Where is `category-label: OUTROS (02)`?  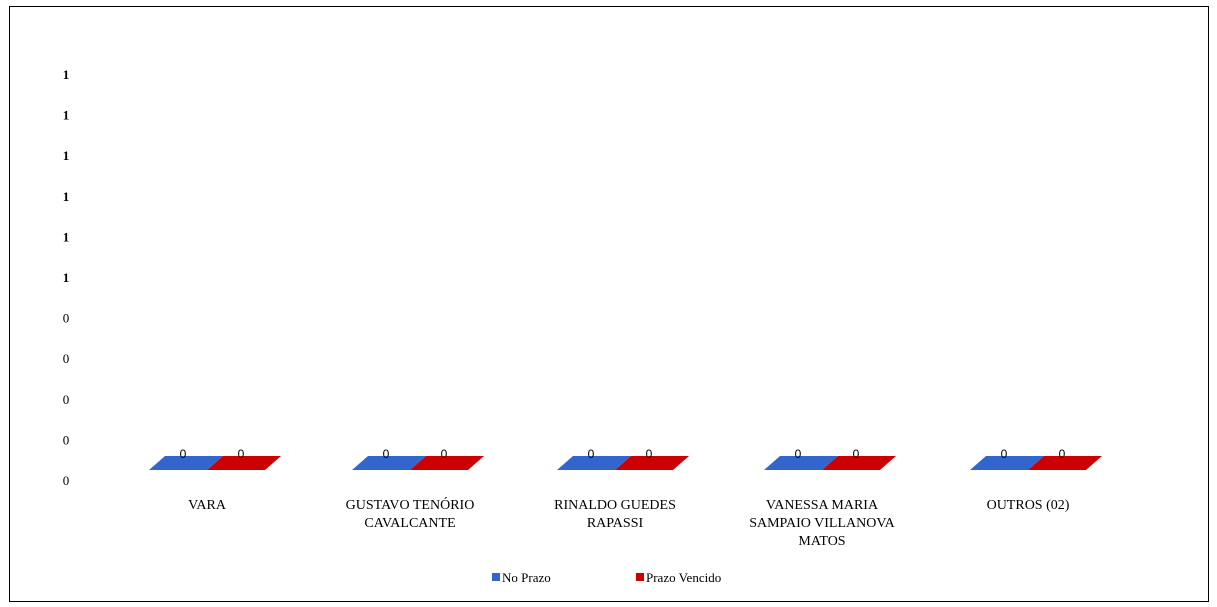 category-label: OUTROS (02) is located at coordinates (1028, 505).